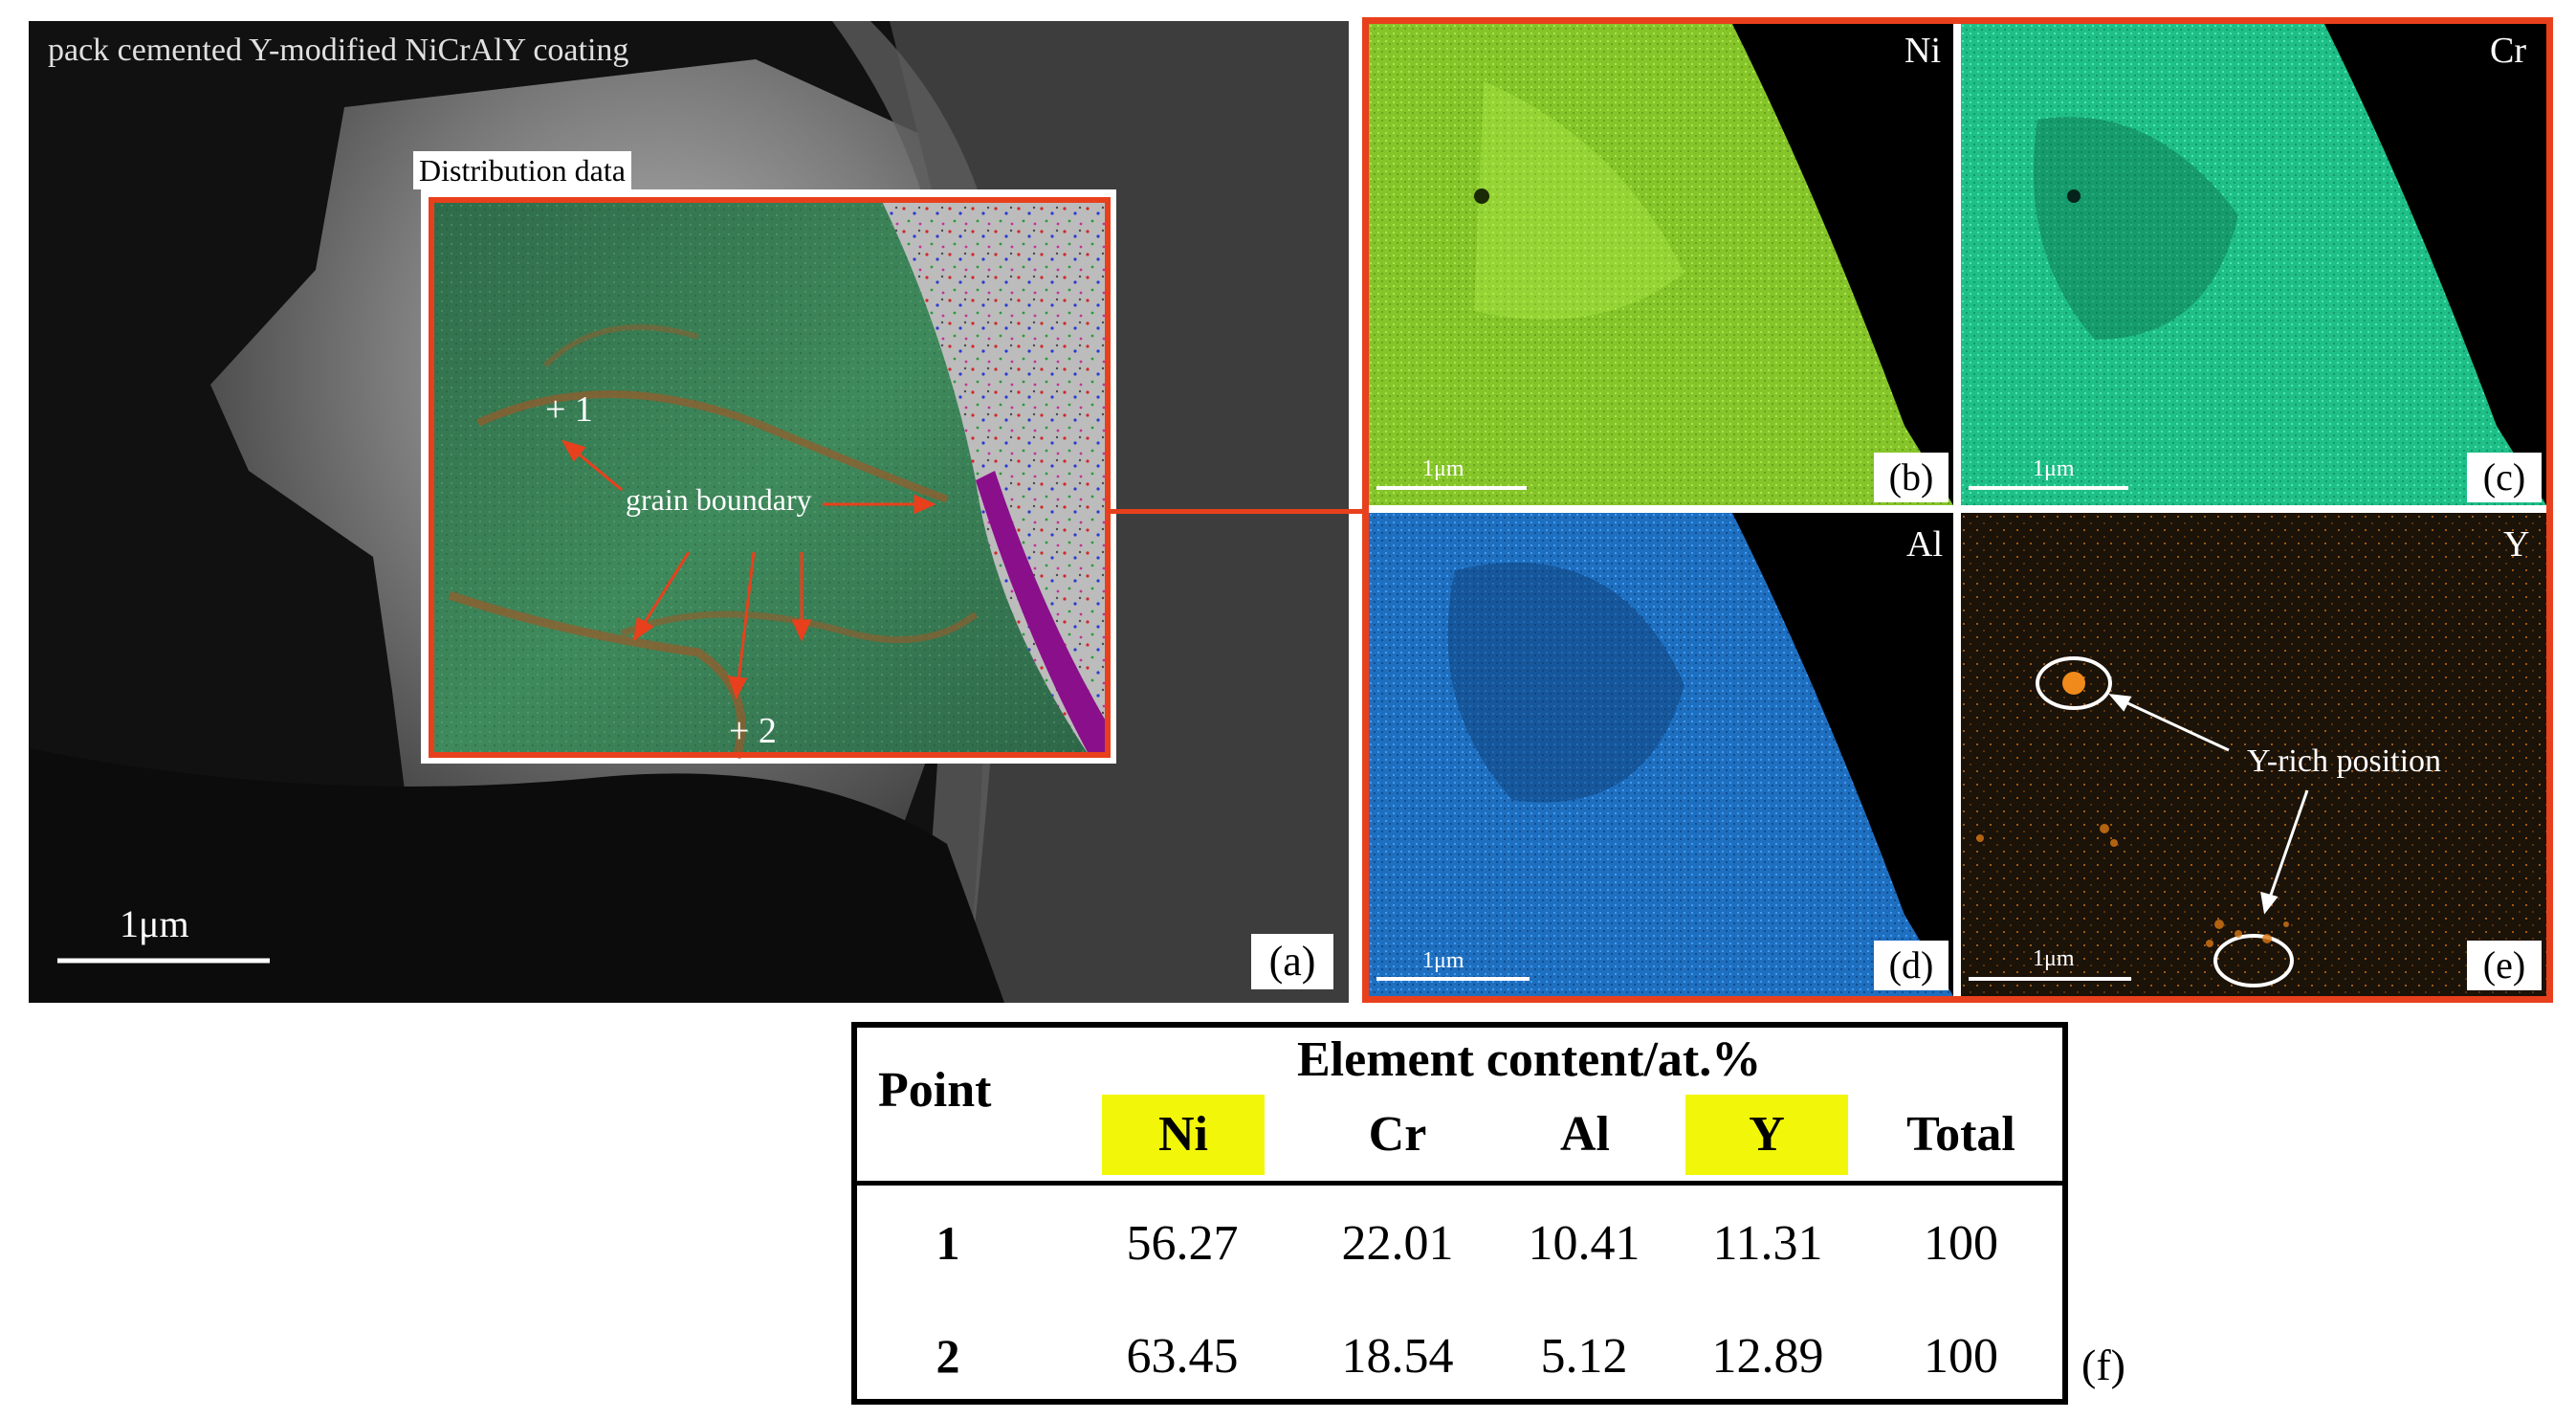 The image size is (2576, 1419). Describe the element at coordinates (749, 569) in the screenshot. I see `grain-boundary-arrows` at that location.